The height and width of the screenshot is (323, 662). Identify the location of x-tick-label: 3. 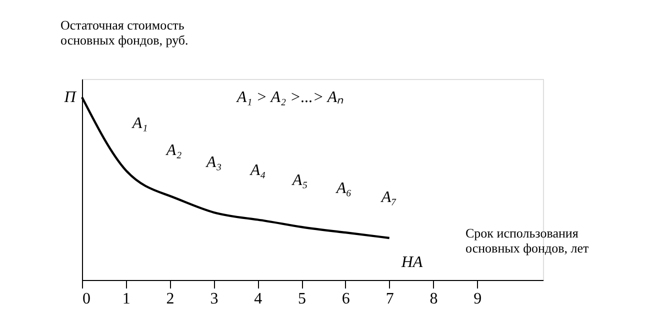
(214, 299).